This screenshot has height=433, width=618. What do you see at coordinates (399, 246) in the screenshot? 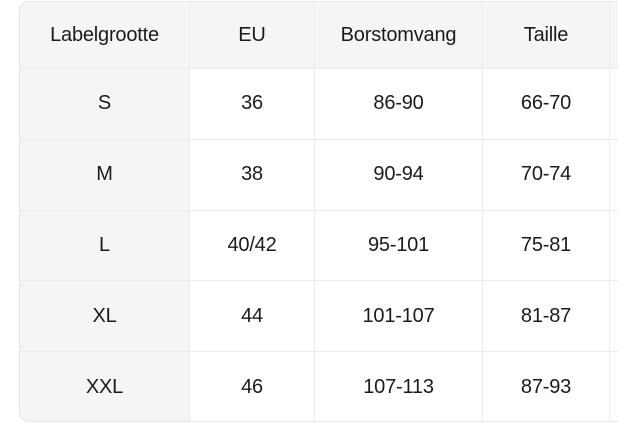
I see `cell-borstomvang: 95-101` at bounding box center [399, 246].